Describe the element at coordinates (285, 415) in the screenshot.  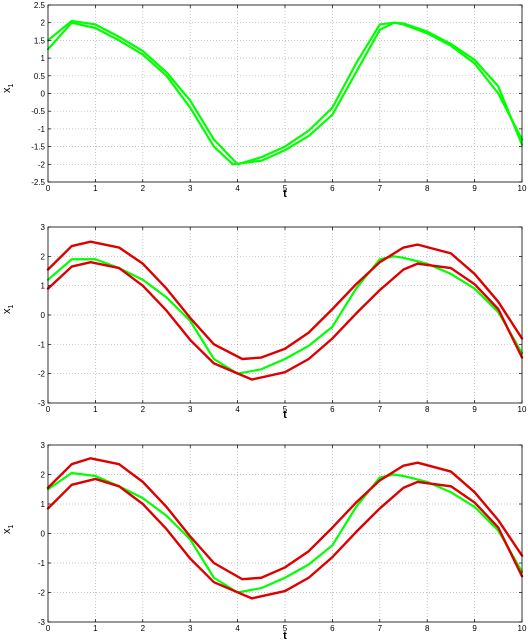
I see `x-axis-label-2: t` at that location.